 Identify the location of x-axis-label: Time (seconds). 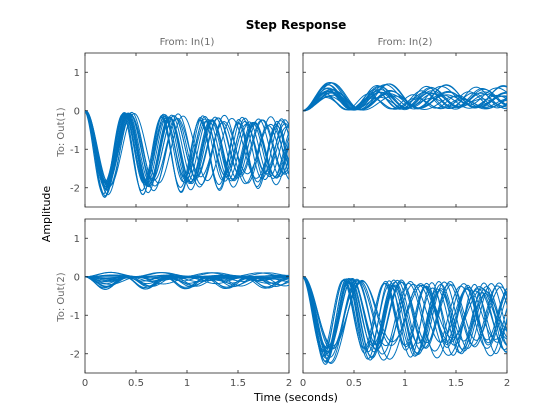
(295, 397).